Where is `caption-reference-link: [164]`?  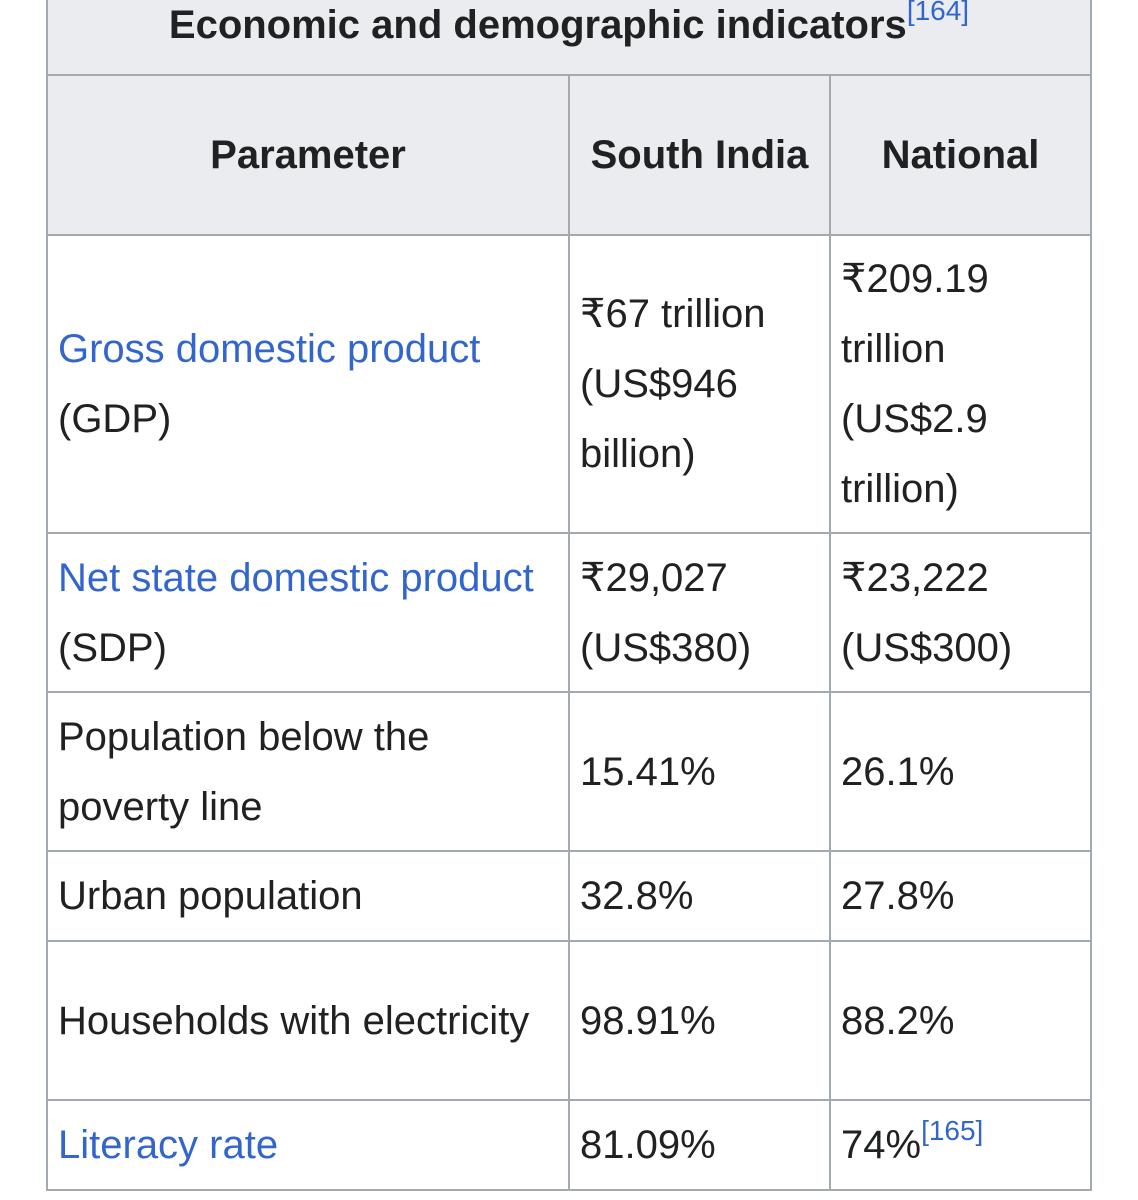
caption-reference-link: [164] is located at coordinates (938, 13).